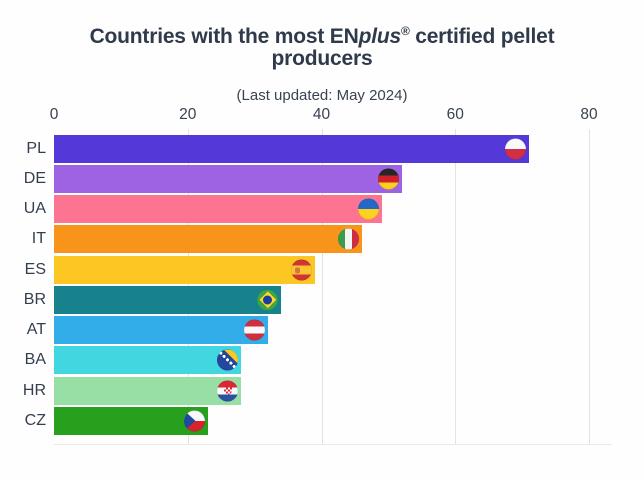 Image resolution: width=644 pixels, height=482 pixels. Describe the element at coordinates (224, 36) in the screenshot. I see `title-text-1: Countries with the most EN` at that location.